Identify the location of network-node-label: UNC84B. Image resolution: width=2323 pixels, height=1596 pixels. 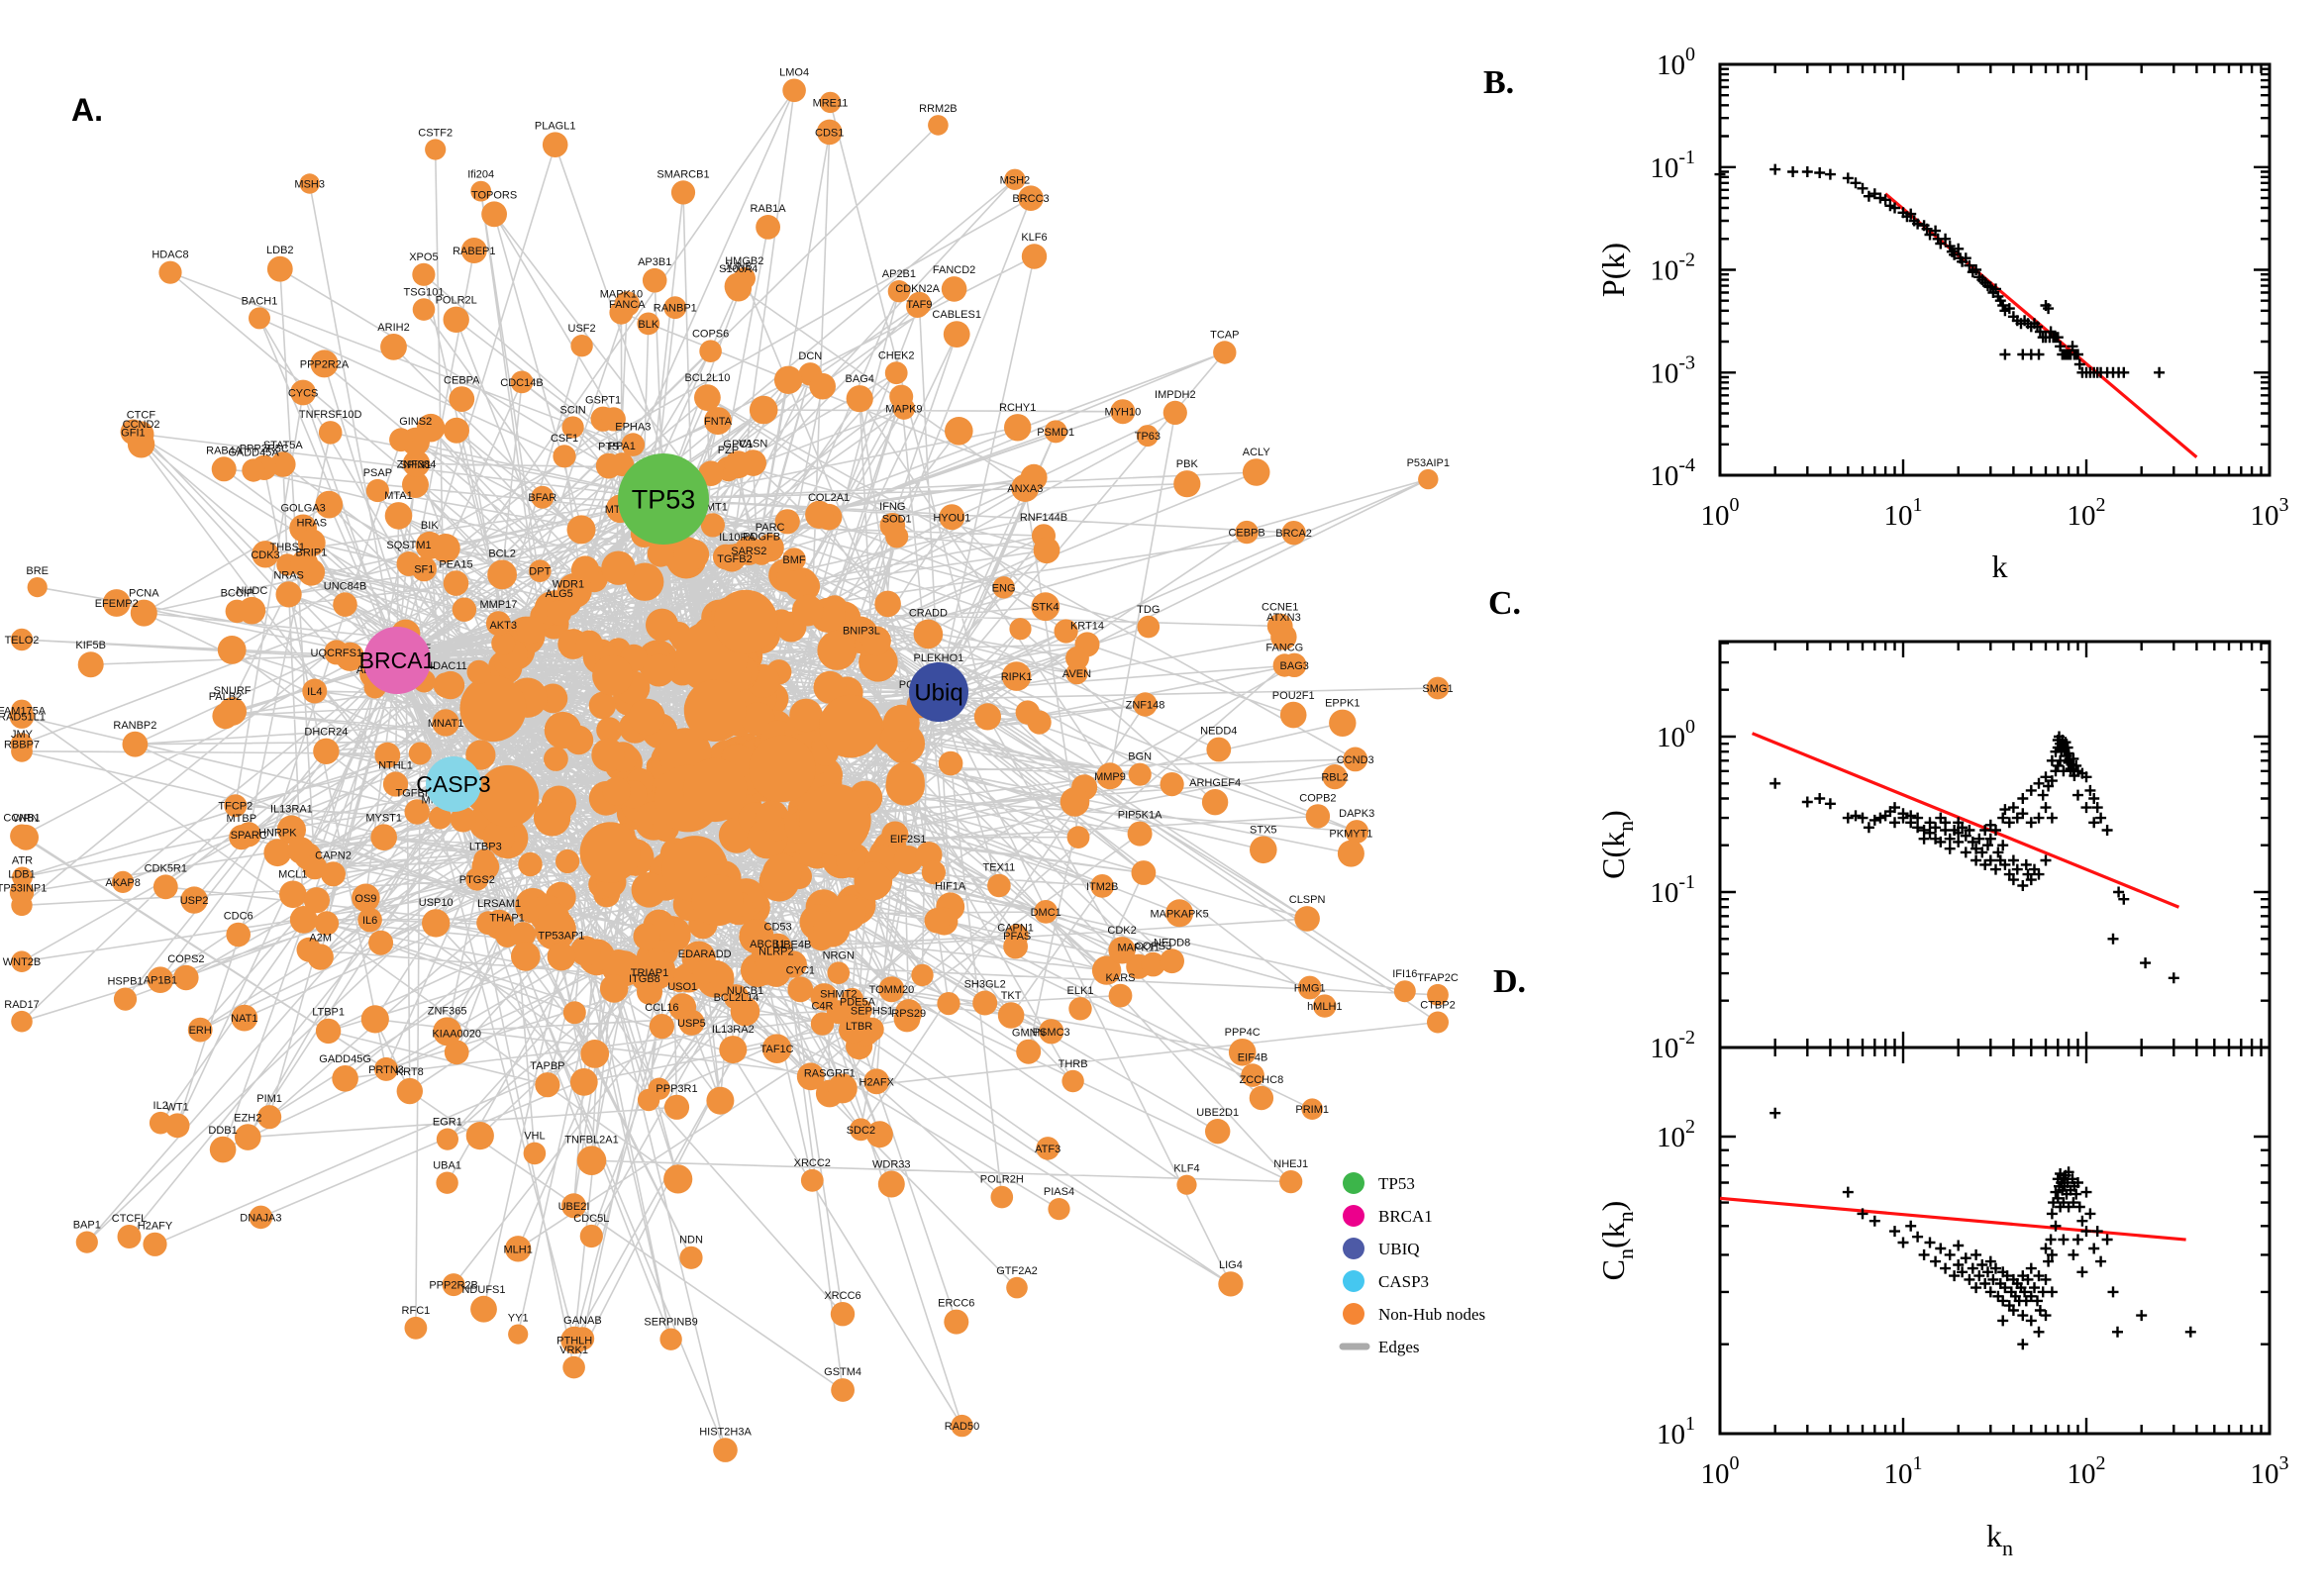
(345, 586).